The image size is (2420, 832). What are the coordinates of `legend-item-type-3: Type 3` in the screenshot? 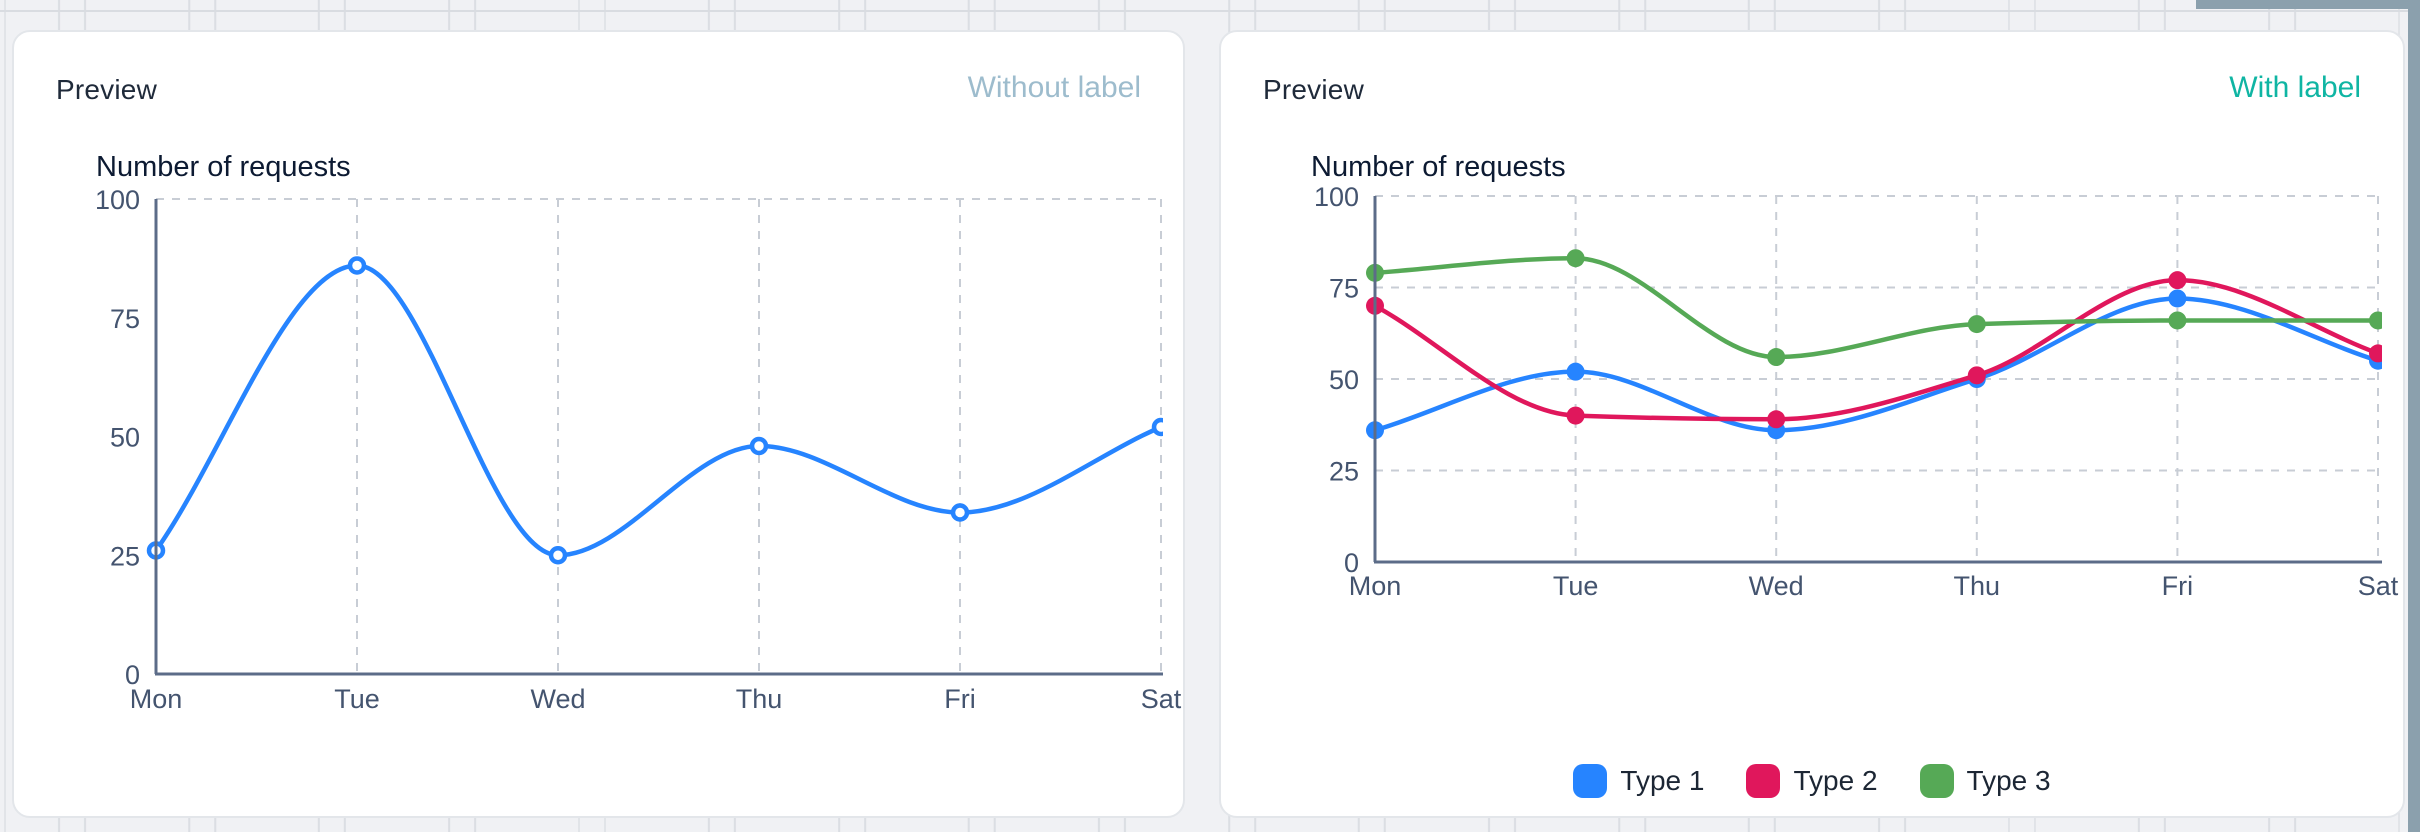 It's located at (1985, 781).